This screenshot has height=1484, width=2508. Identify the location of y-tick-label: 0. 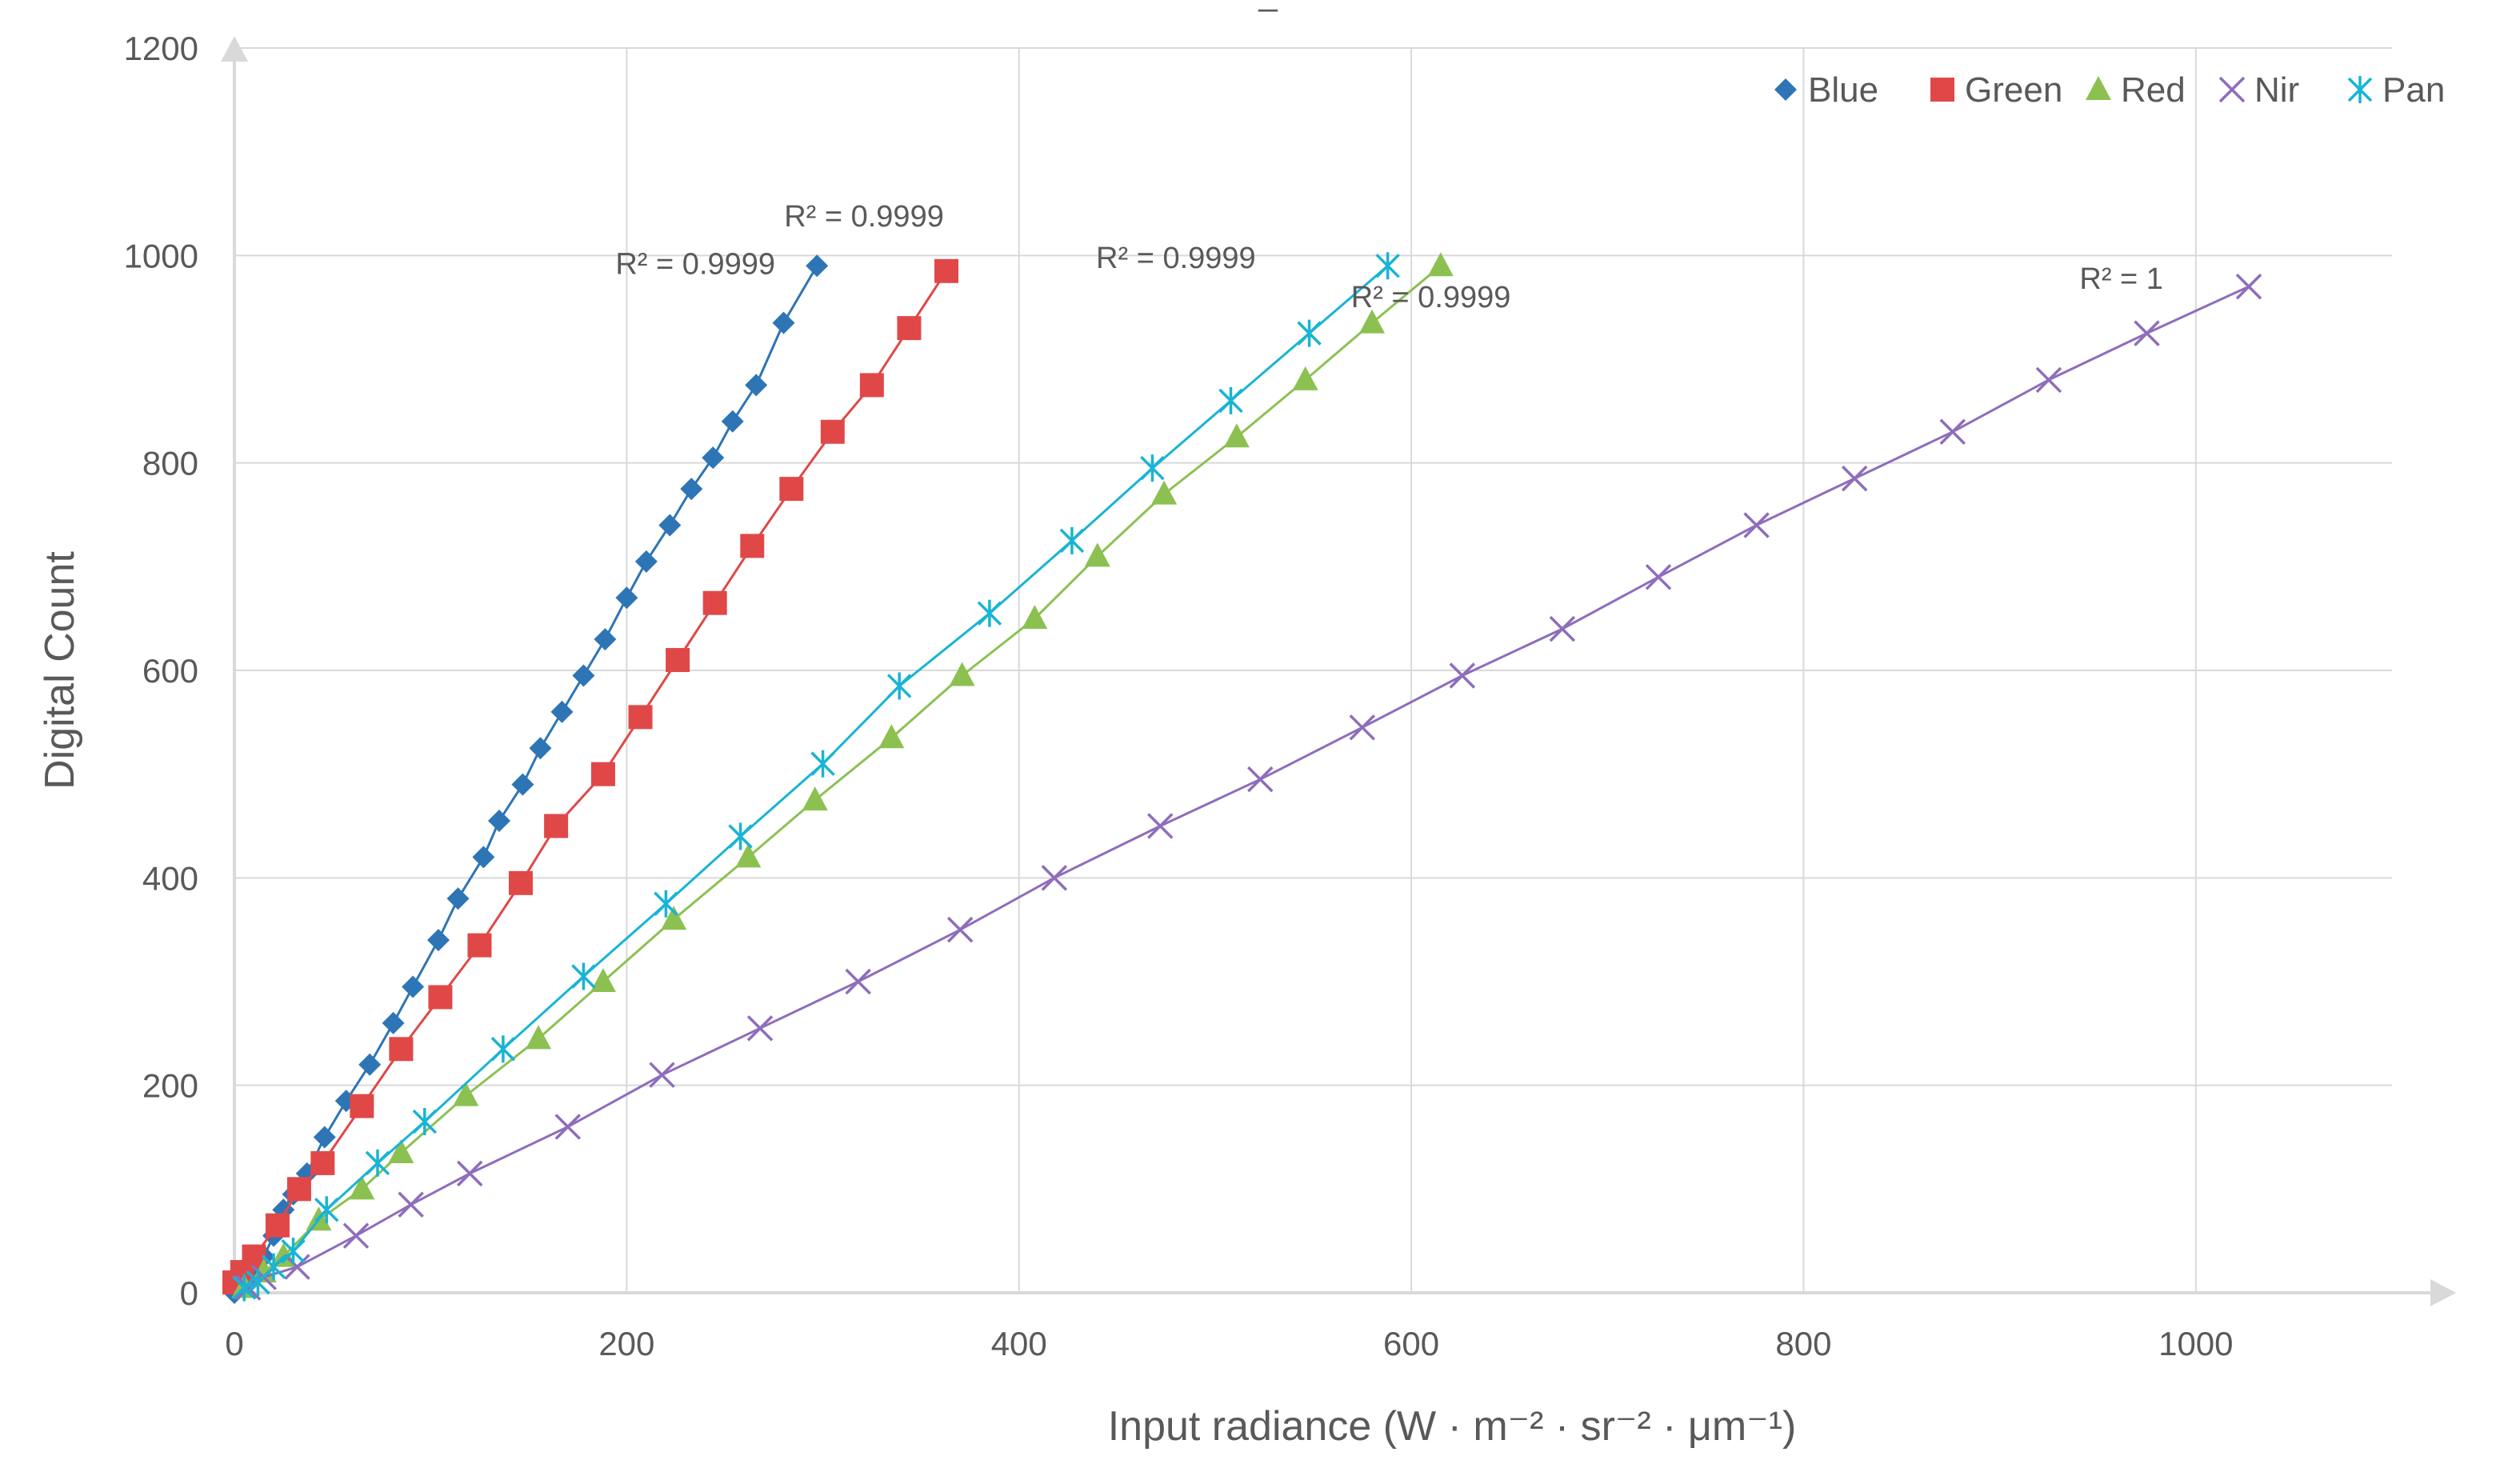
(189, 1293).